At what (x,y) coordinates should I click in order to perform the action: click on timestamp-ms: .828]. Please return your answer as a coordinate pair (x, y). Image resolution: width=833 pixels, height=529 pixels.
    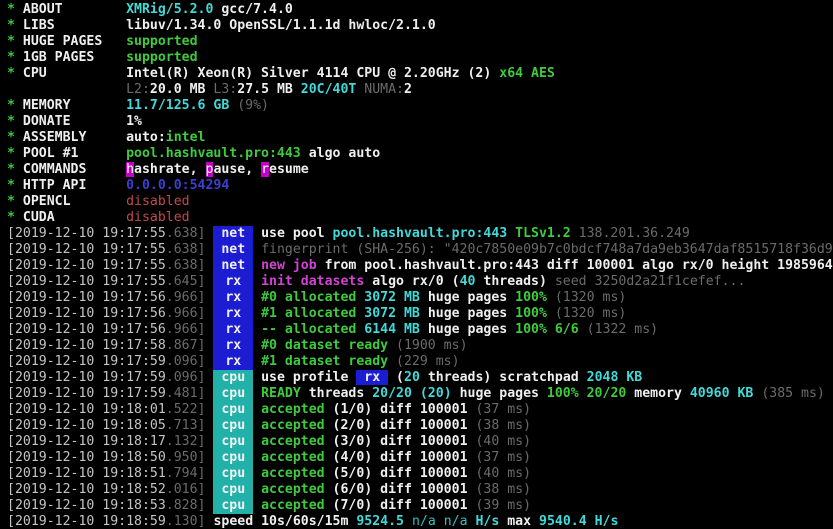
    Looking at the image, I should click on (185, 505).